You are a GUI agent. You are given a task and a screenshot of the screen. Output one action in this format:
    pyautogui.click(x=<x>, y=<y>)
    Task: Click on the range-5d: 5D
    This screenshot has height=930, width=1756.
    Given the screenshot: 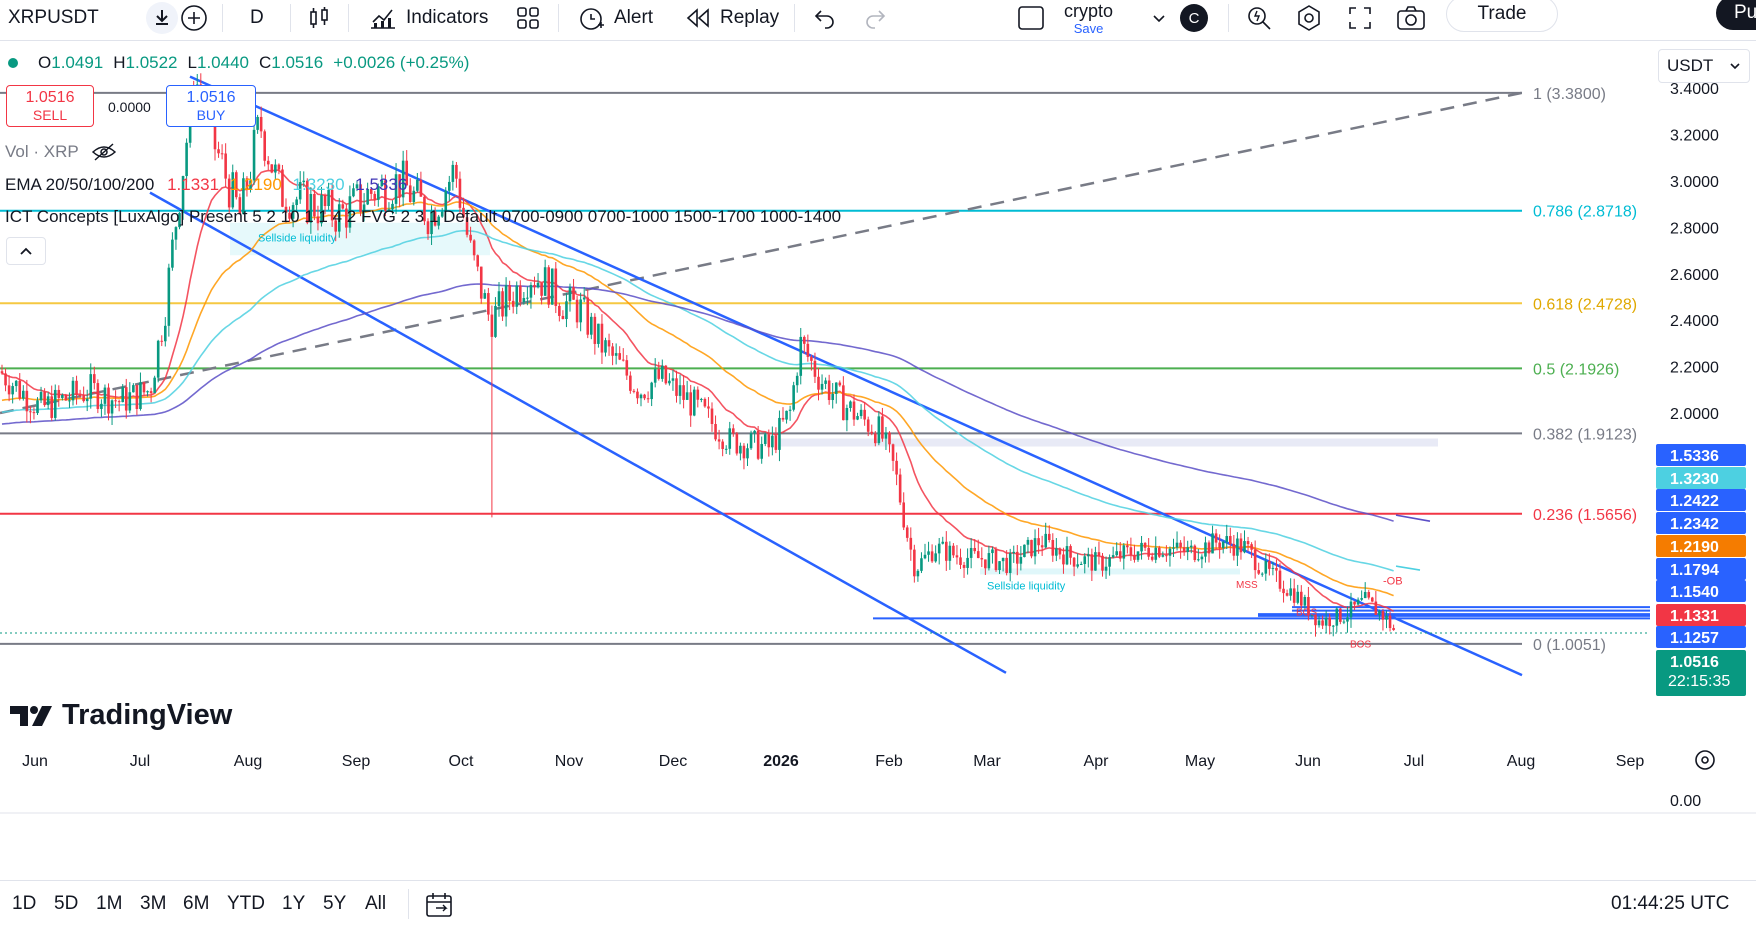 What is the action you would take?
    pyautogui.click(x=66, y=903)
    